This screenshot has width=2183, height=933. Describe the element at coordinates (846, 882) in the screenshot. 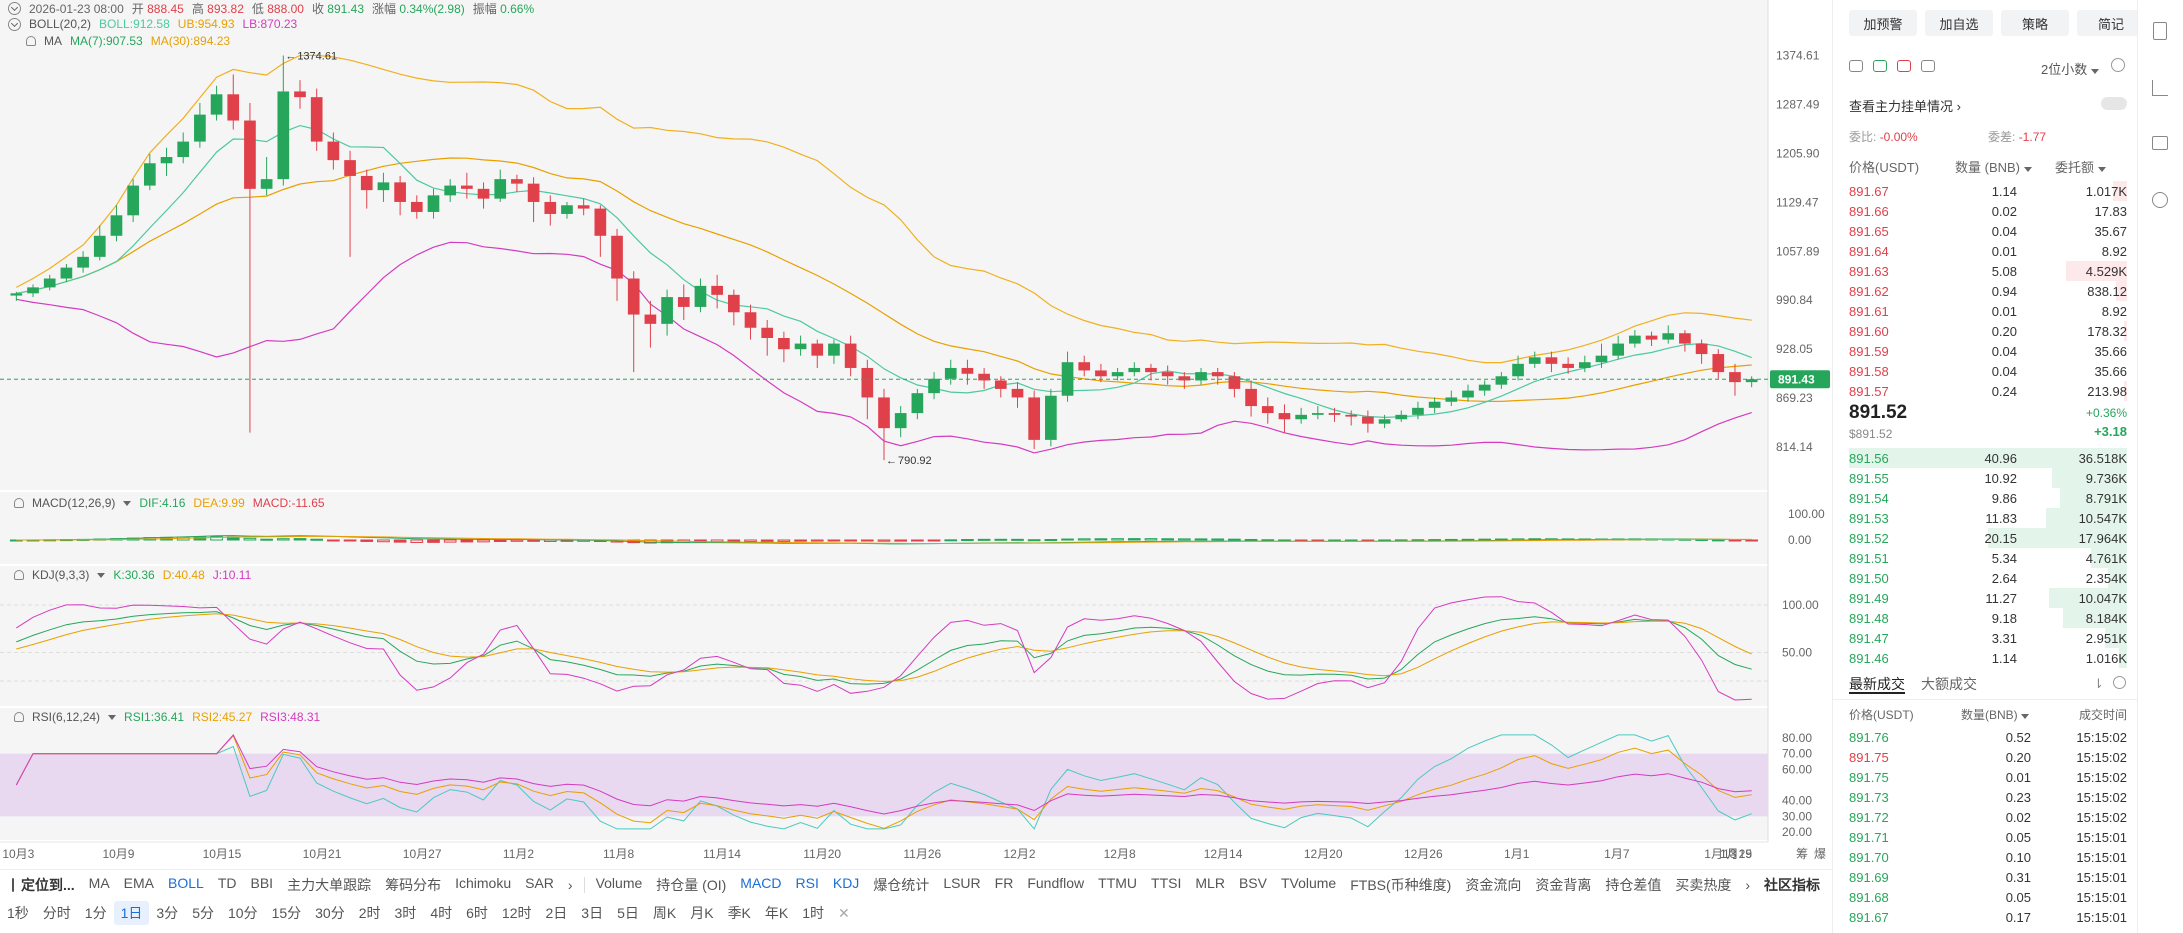

I see `sub-indicator-4: KDJ` at that location.